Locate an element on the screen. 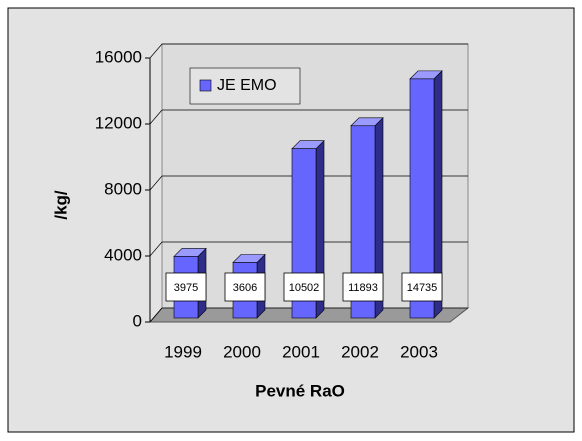 The image size is (582, 441). data-label: 14735 is located at coordinates (422, 288).